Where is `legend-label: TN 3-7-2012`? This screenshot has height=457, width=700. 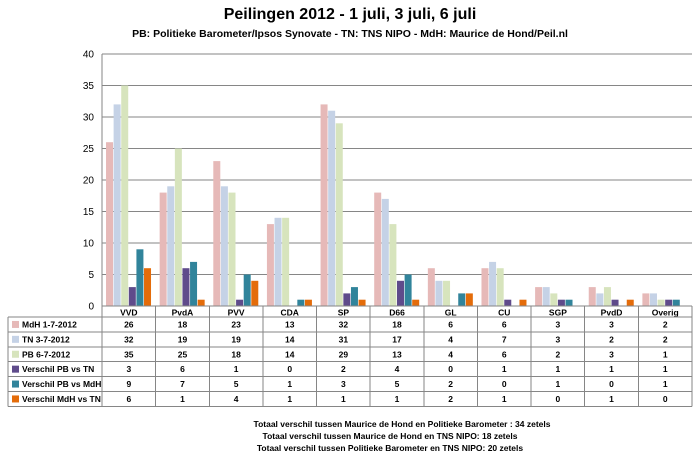
legend-label: TN 3-7-2012 is located at coordinates (46, 339).